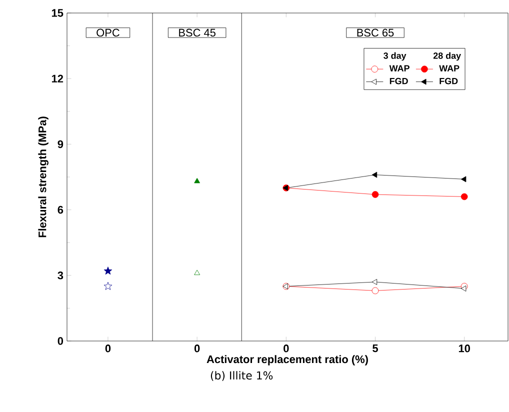  Describe the element at coordinates (287, 360) in the screenshot. I see `x-axis-title: Activator replacement ratio (%)` at that location.